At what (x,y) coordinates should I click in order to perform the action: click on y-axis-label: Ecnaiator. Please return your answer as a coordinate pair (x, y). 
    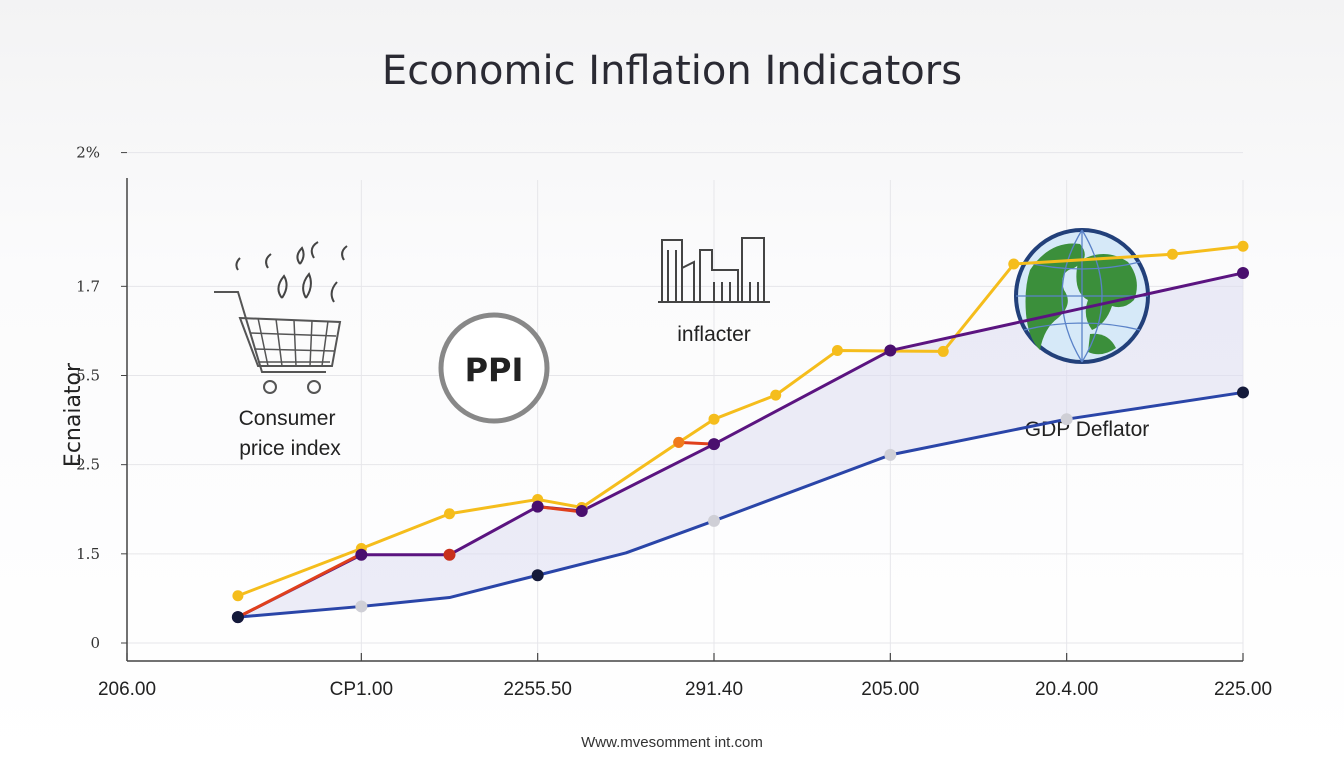
    Looking at the image, I should click on (73, 414).